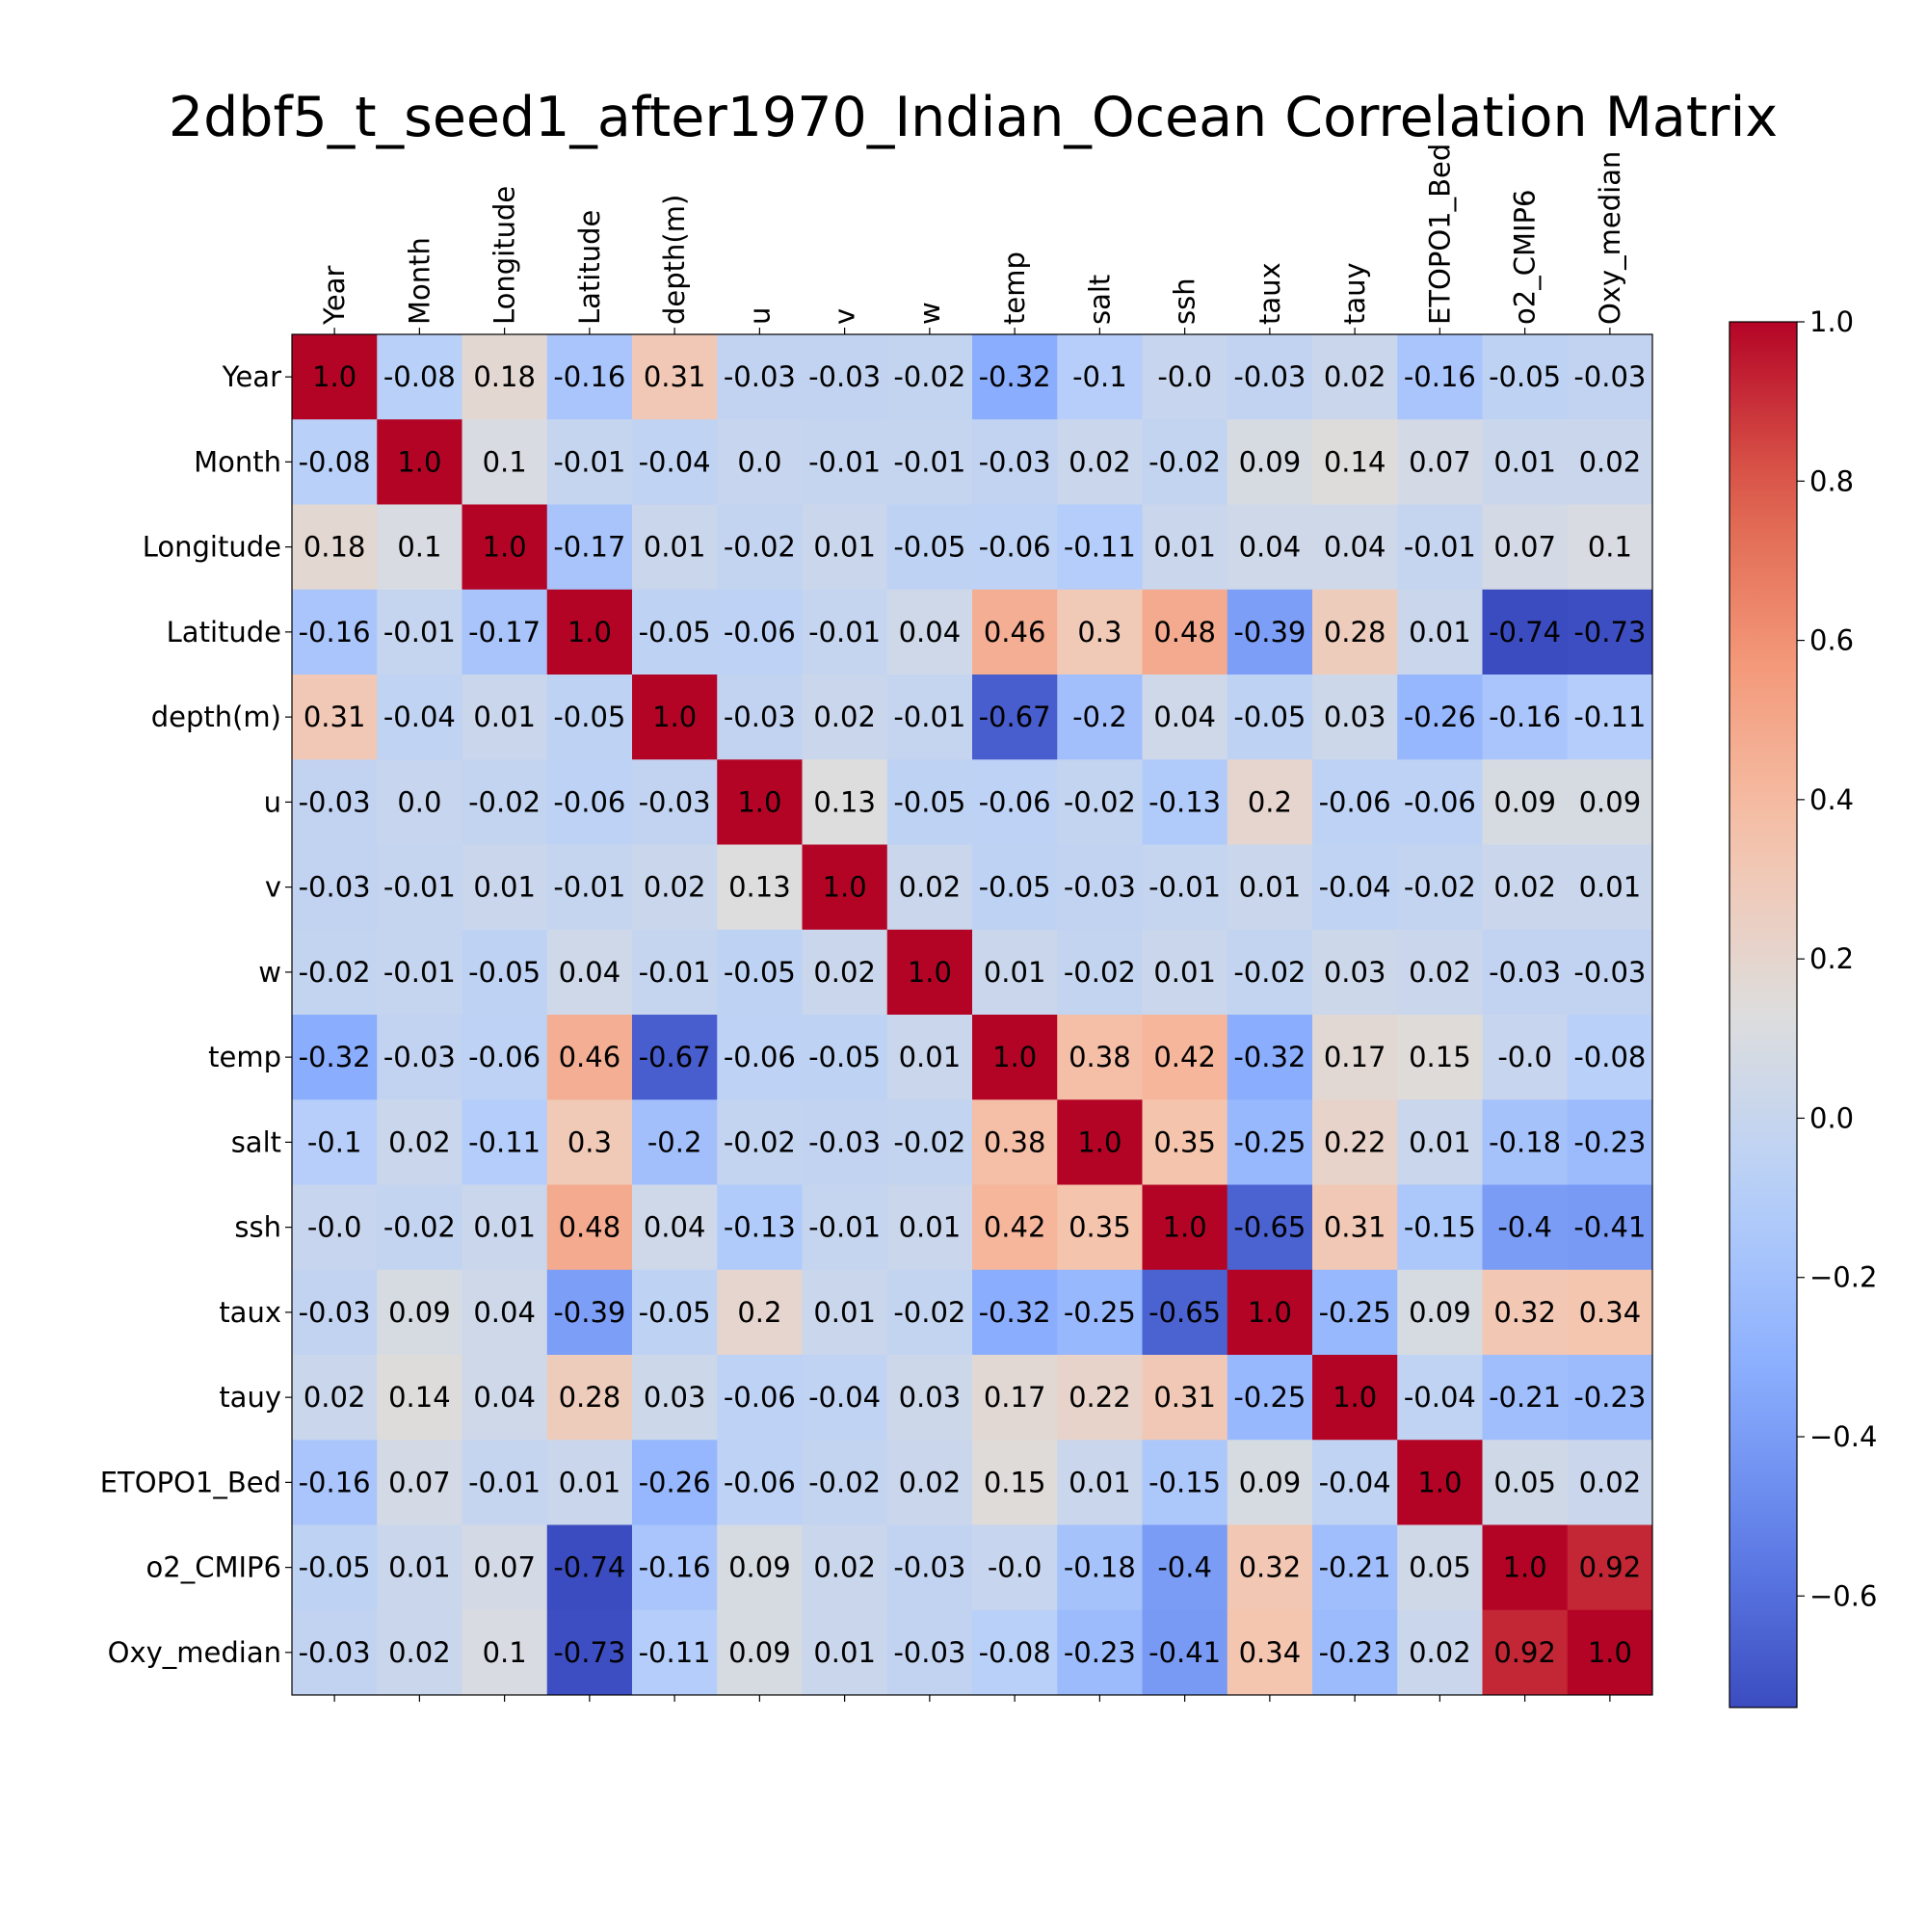 The width and height of the screenshot is (1927, 1932). What do you see at coordinates (1525, 1141) in the screenshot?
I see `cell-value-label: -0.18` at bounding box center [1525, 1141].